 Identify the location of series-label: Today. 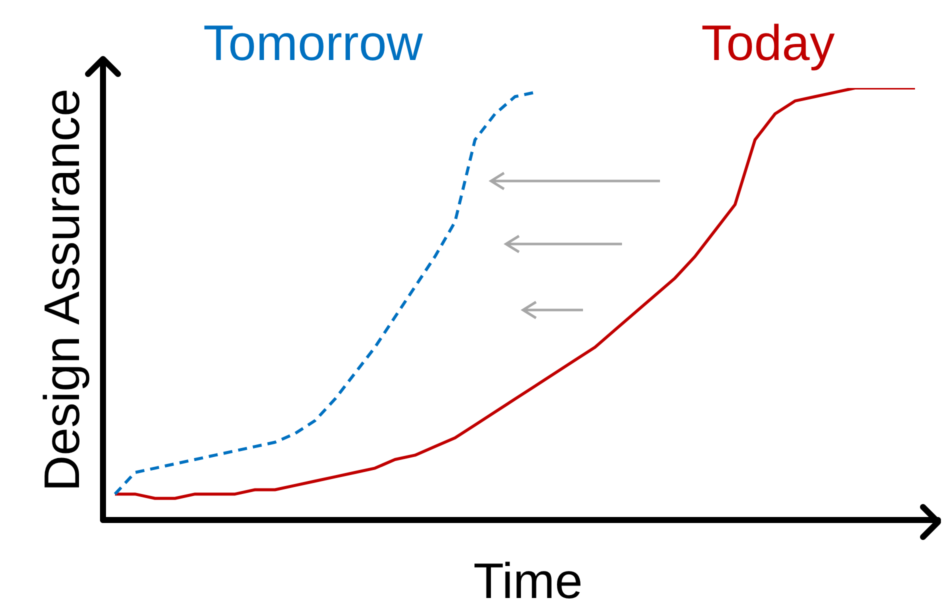
(768, 43).